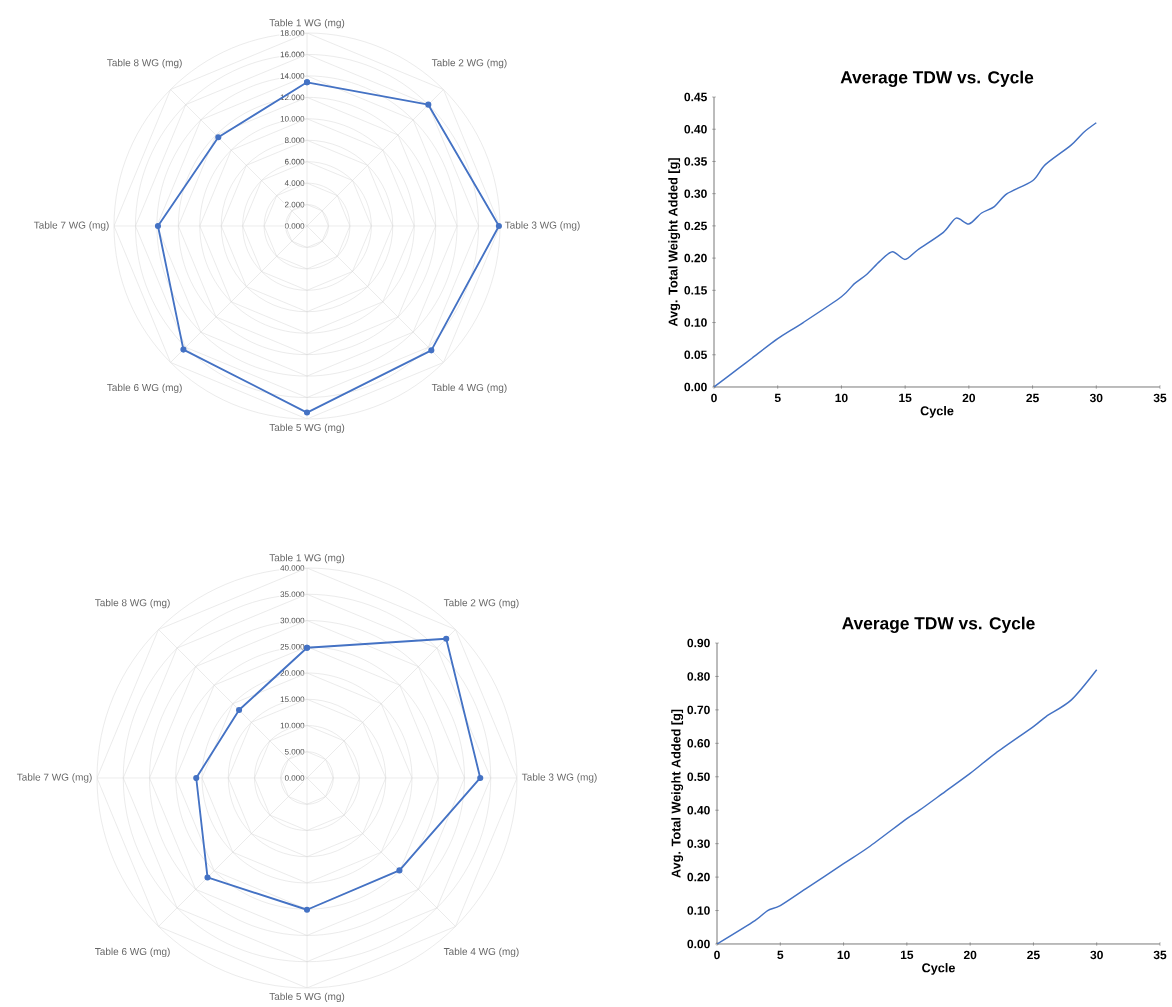  What do you see at coordinates (695, 161) in the screenshot?
I see `y-tick-label: 0.35` at bounding box center [695, 161].